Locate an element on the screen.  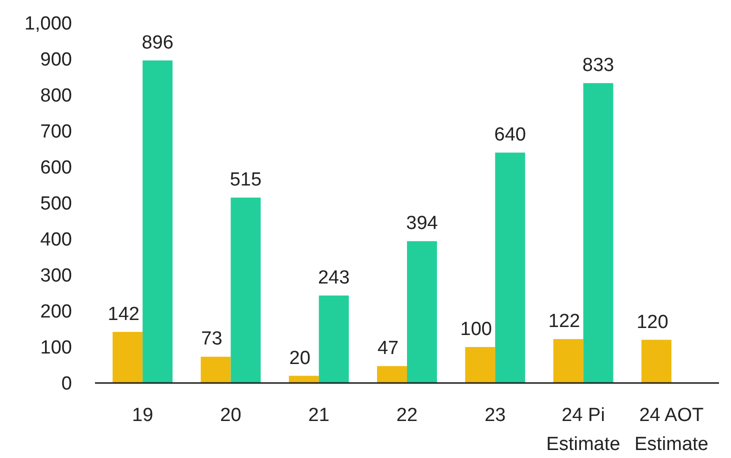
data-label: 47 is located at coordinates (388, 349).